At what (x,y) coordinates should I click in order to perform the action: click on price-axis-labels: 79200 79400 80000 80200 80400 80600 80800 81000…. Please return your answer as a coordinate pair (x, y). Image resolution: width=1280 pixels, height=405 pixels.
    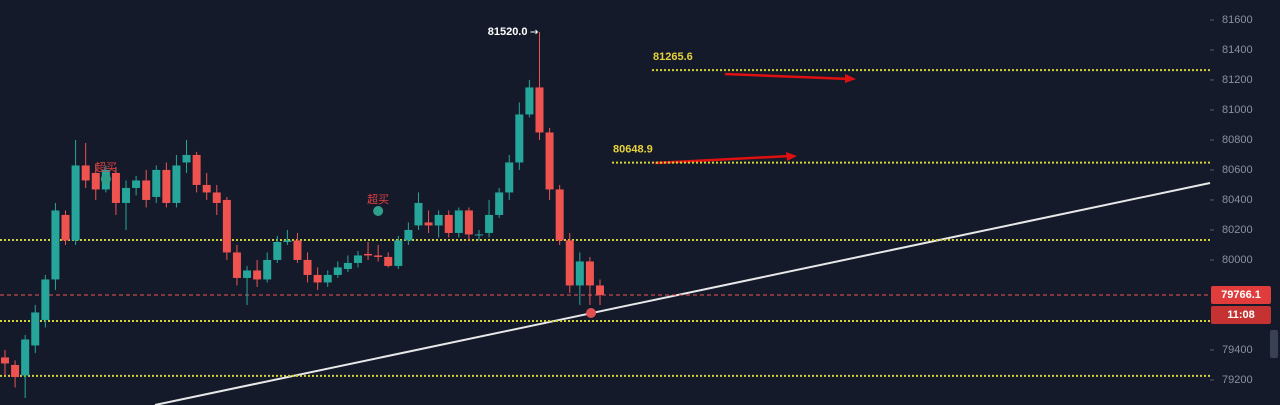
    Looking at the image, I should click on (1231, 200).